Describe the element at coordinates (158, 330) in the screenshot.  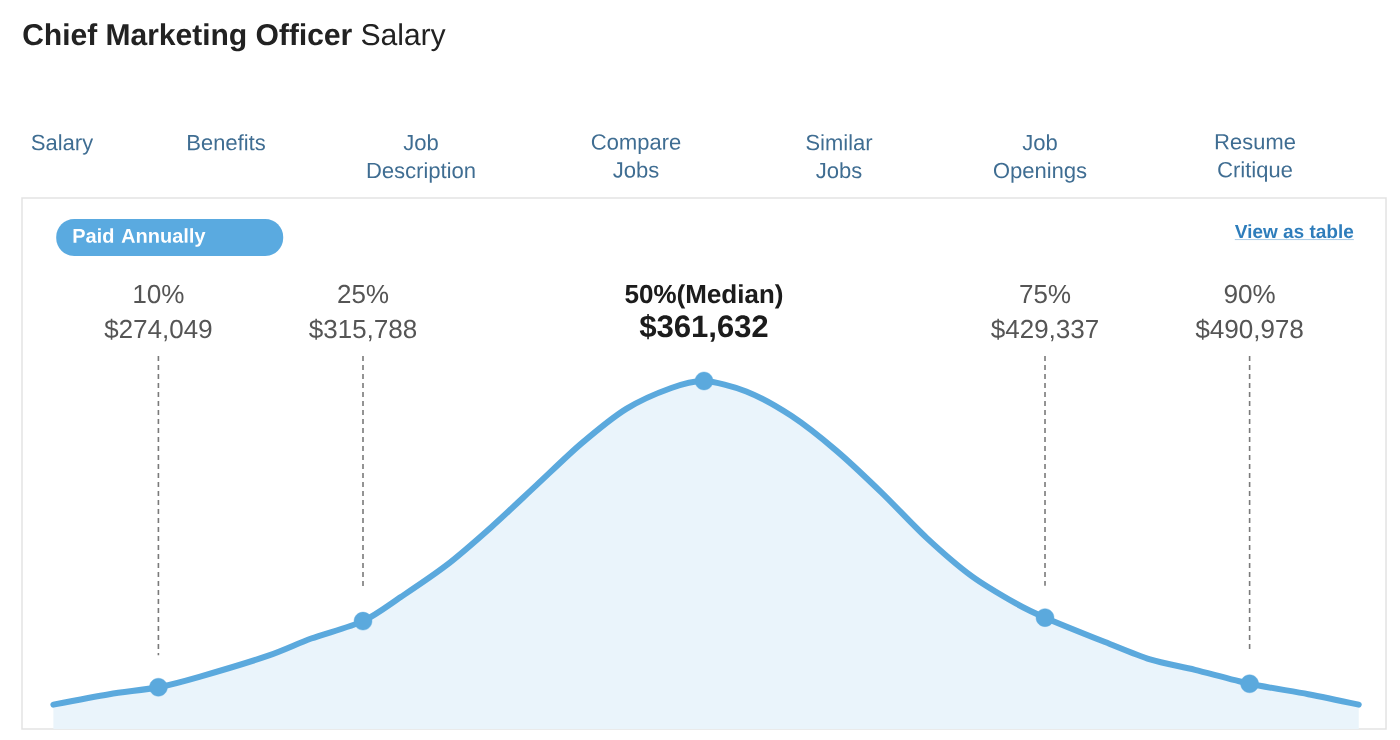
I see `text: $274,049` at that location.